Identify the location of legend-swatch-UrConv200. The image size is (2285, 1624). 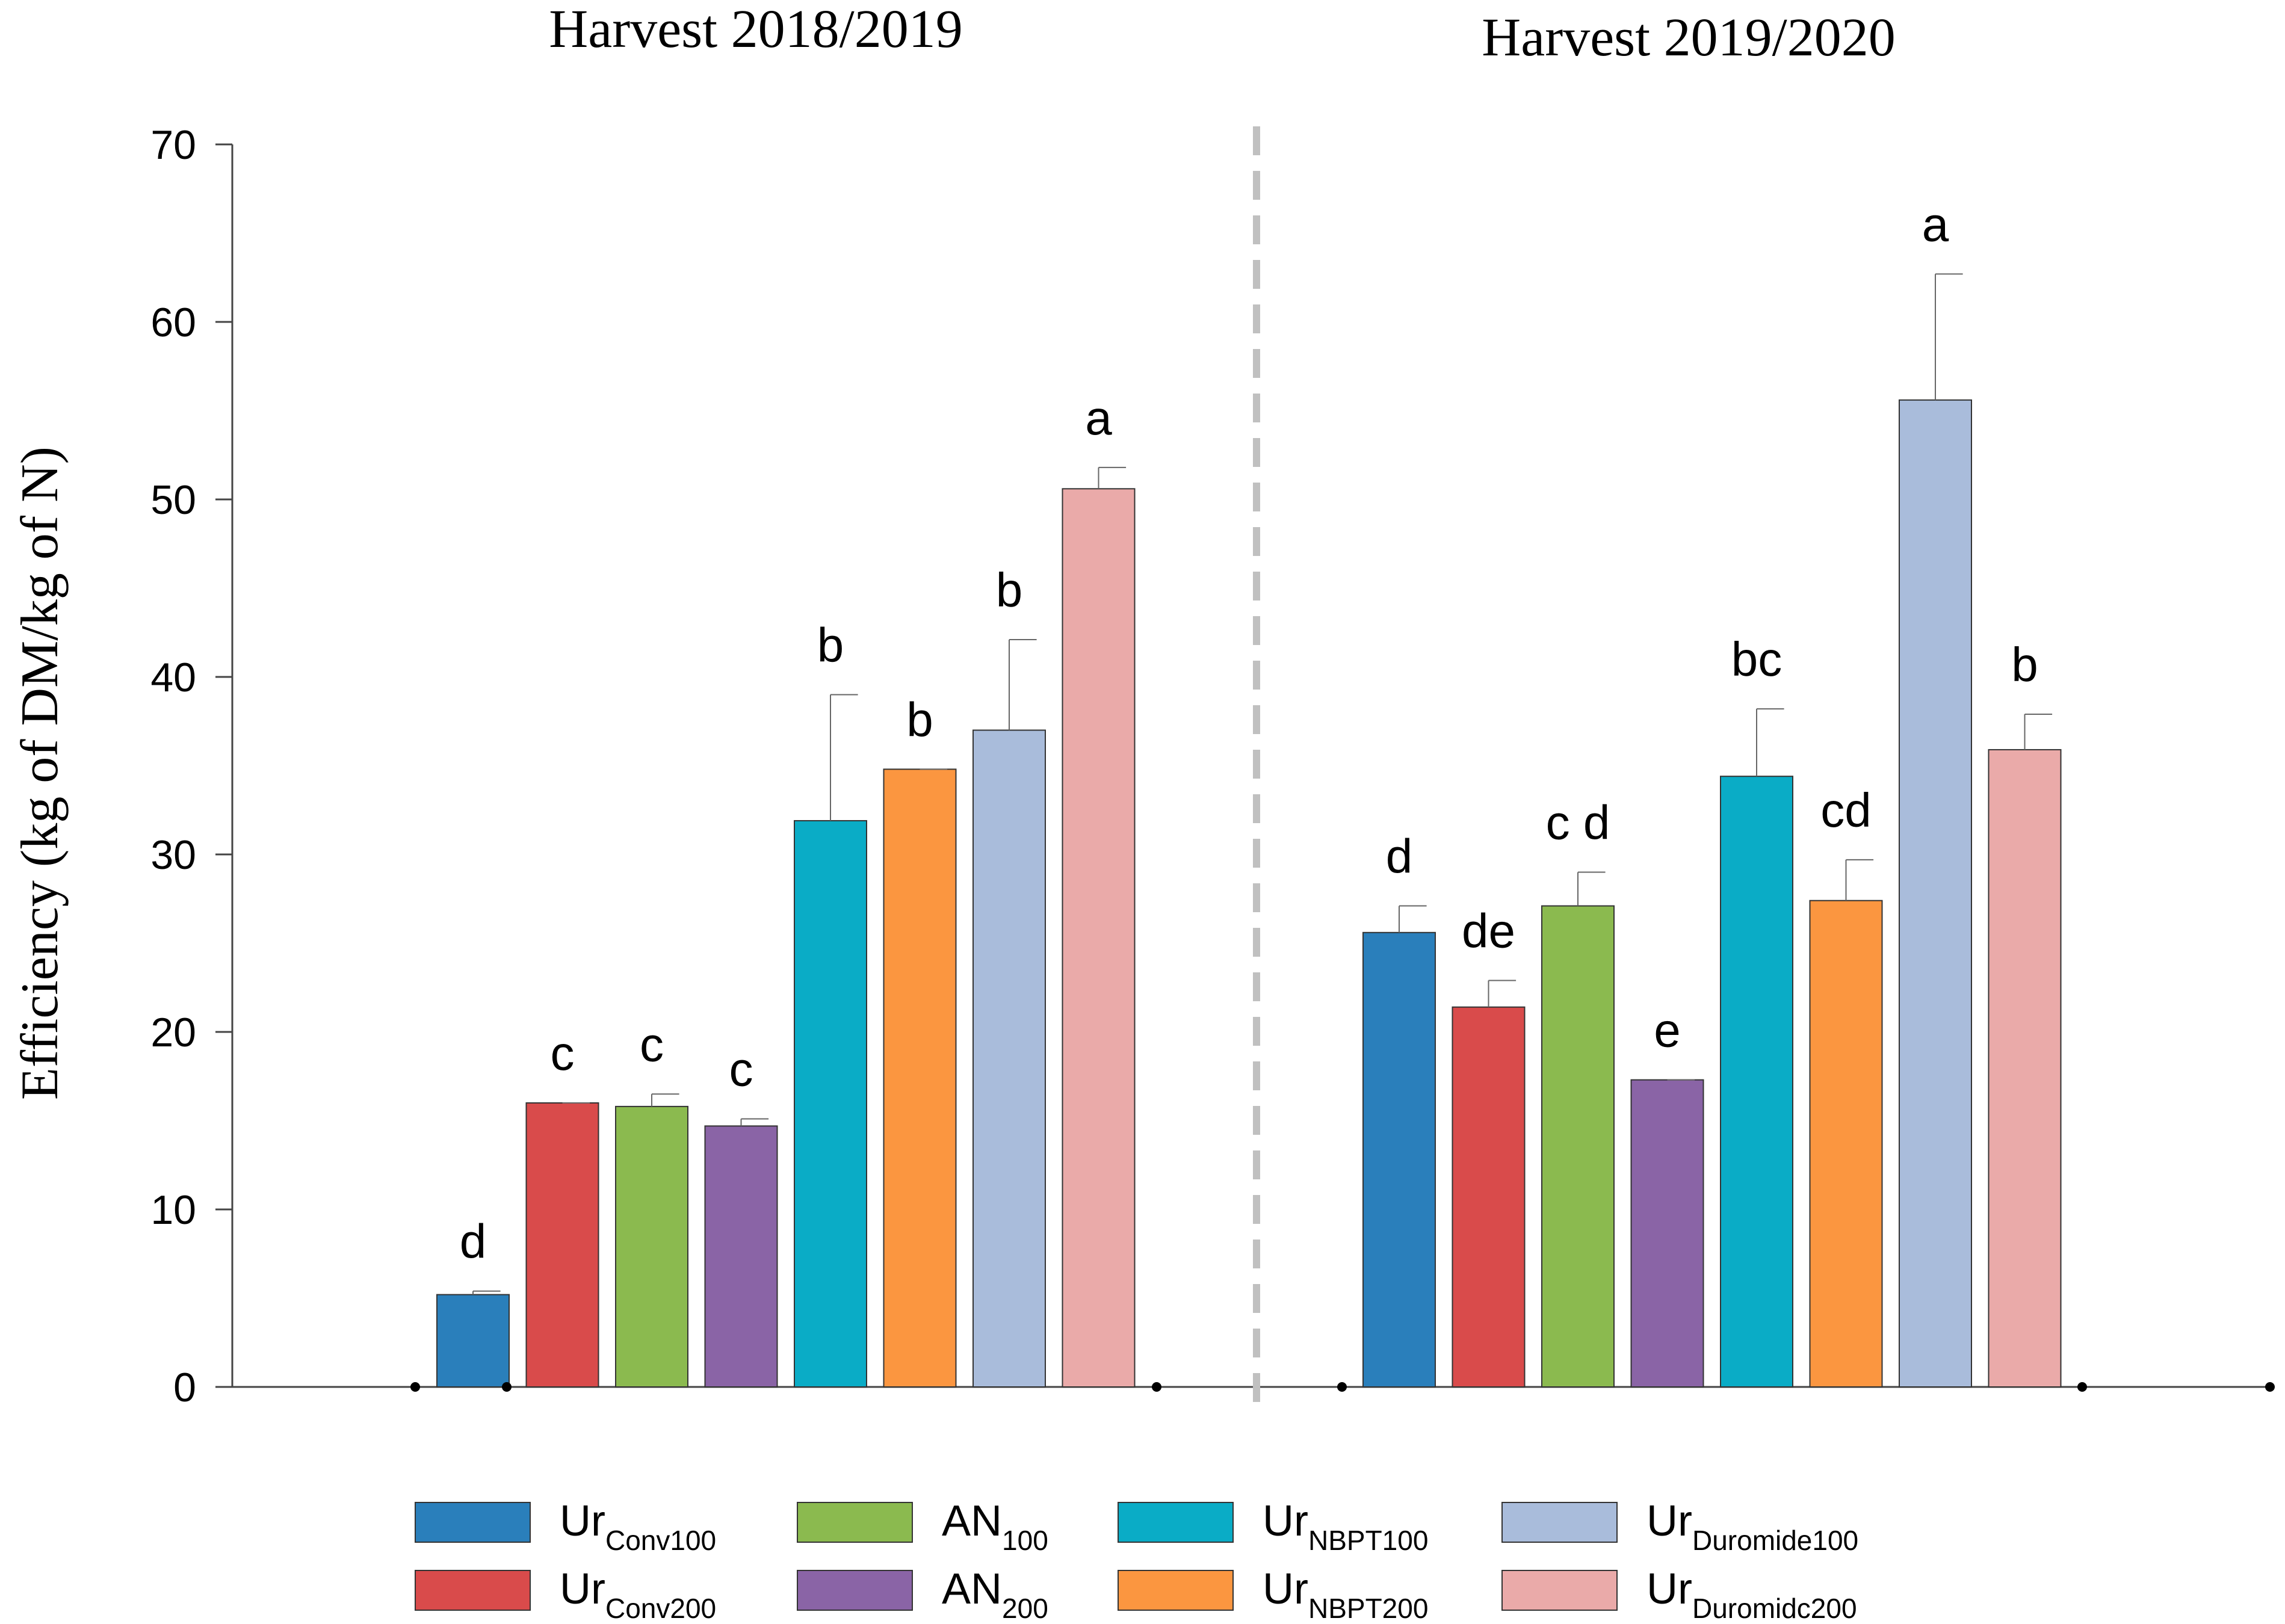
(473, 1590).